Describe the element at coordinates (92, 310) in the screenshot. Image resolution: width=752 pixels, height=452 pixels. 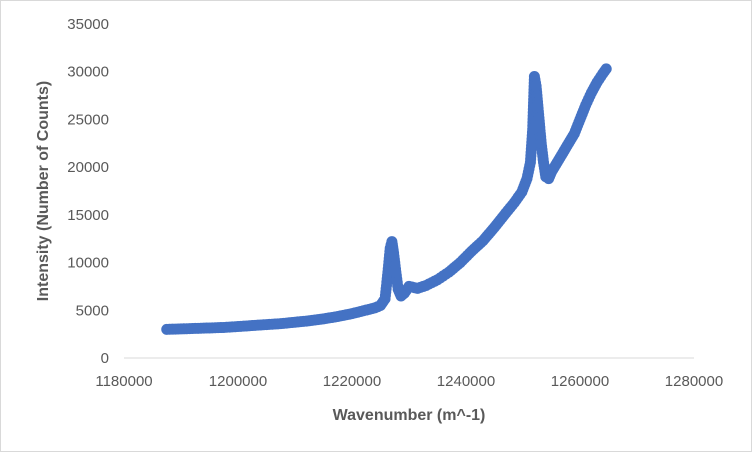
I see `y-tick-label: 5000` at that location.